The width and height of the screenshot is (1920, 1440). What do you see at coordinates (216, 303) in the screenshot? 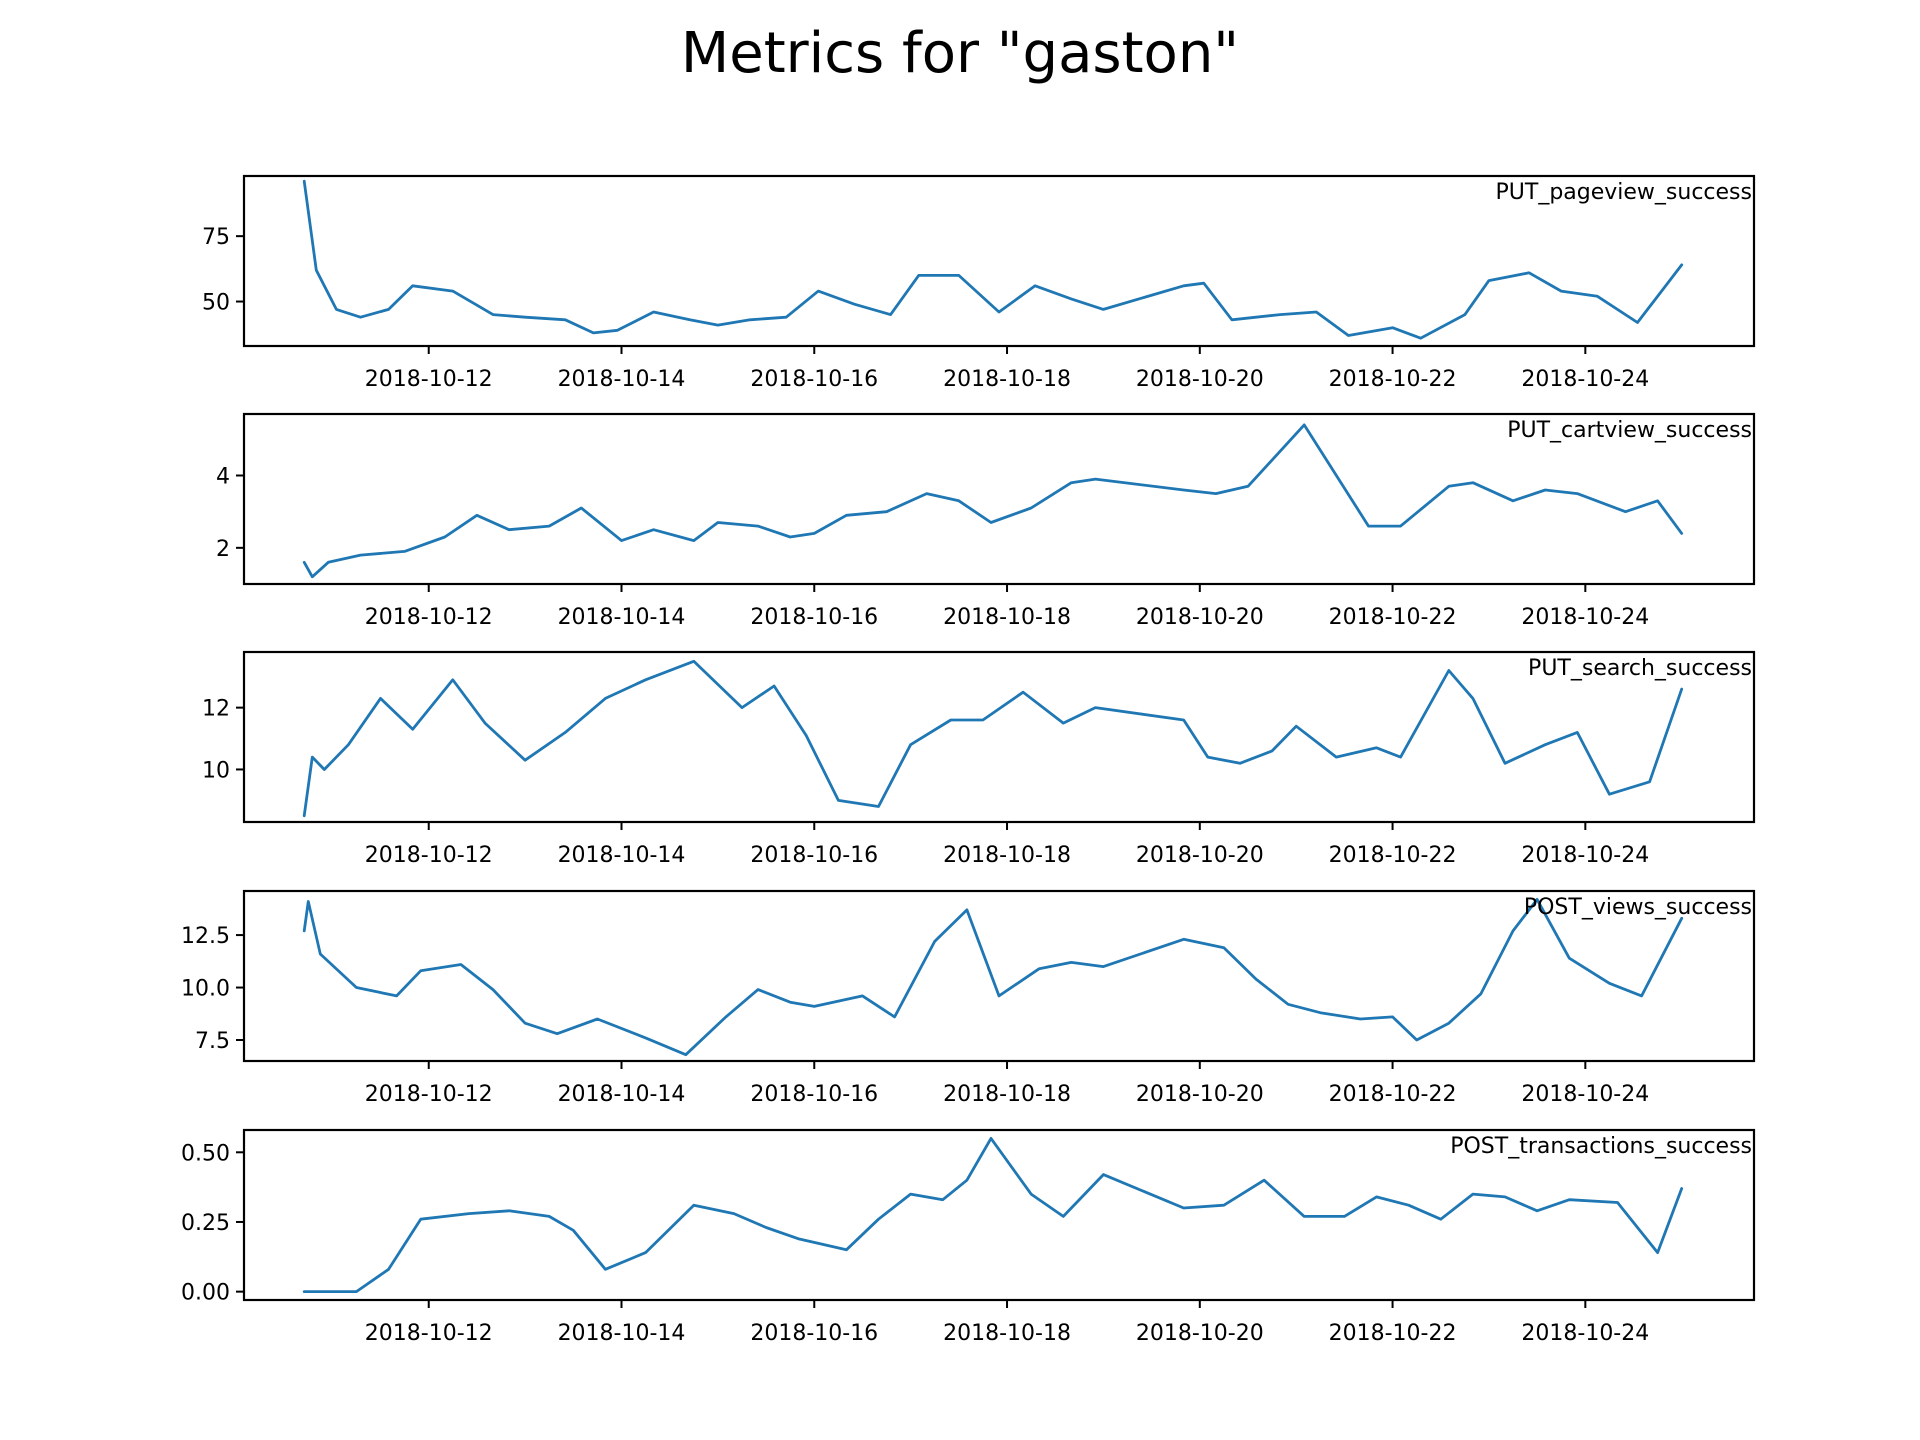
I see `y-tick-label: 50` at bounding box center [216, 303].